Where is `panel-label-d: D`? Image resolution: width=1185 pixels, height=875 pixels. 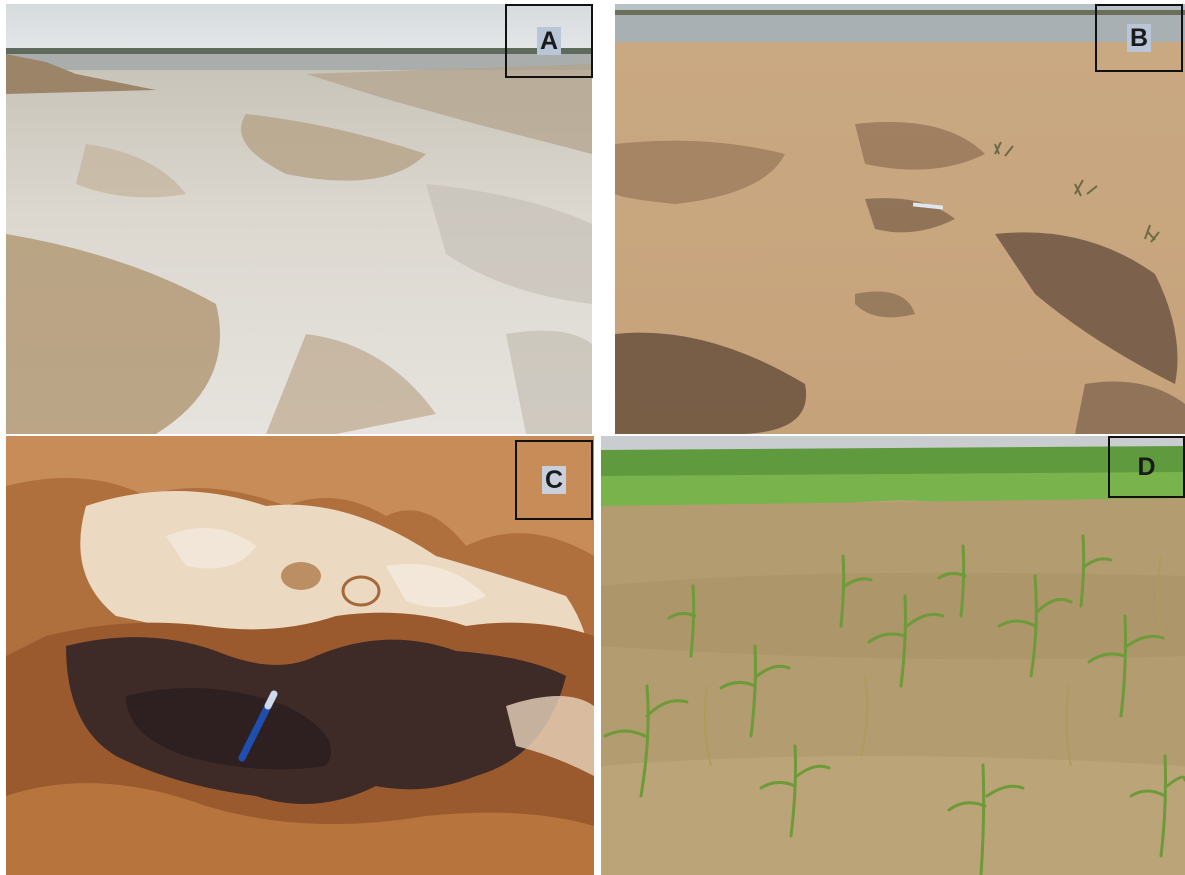 panel-label-d: D is located at coordinates (1146, 467).